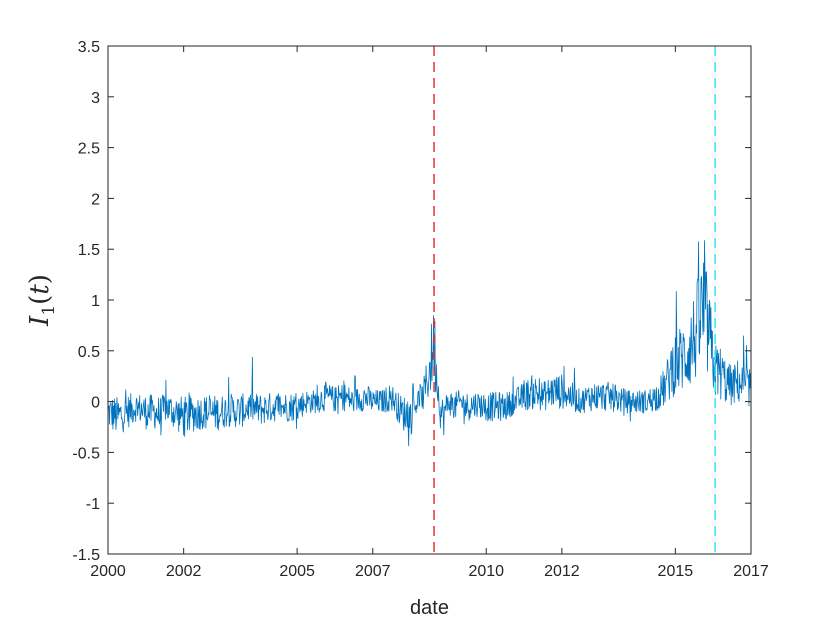 This screenshot has width=830, height=623. What do you see at coordinates (95, 301) in the screenshot?
I see `y-tick-label: 1` at bounding box center [95, 301].